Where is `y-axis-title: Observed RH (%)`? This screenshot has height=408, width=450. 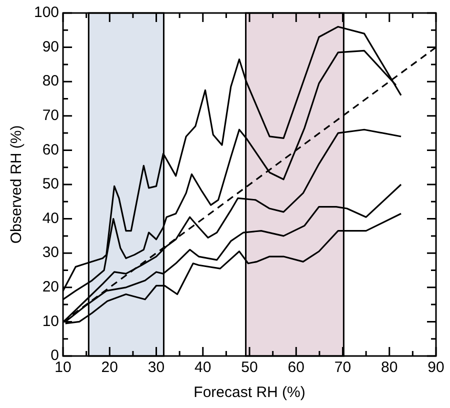
y-axis-title: Observed RH (%) is located at coordinates (17, 184).